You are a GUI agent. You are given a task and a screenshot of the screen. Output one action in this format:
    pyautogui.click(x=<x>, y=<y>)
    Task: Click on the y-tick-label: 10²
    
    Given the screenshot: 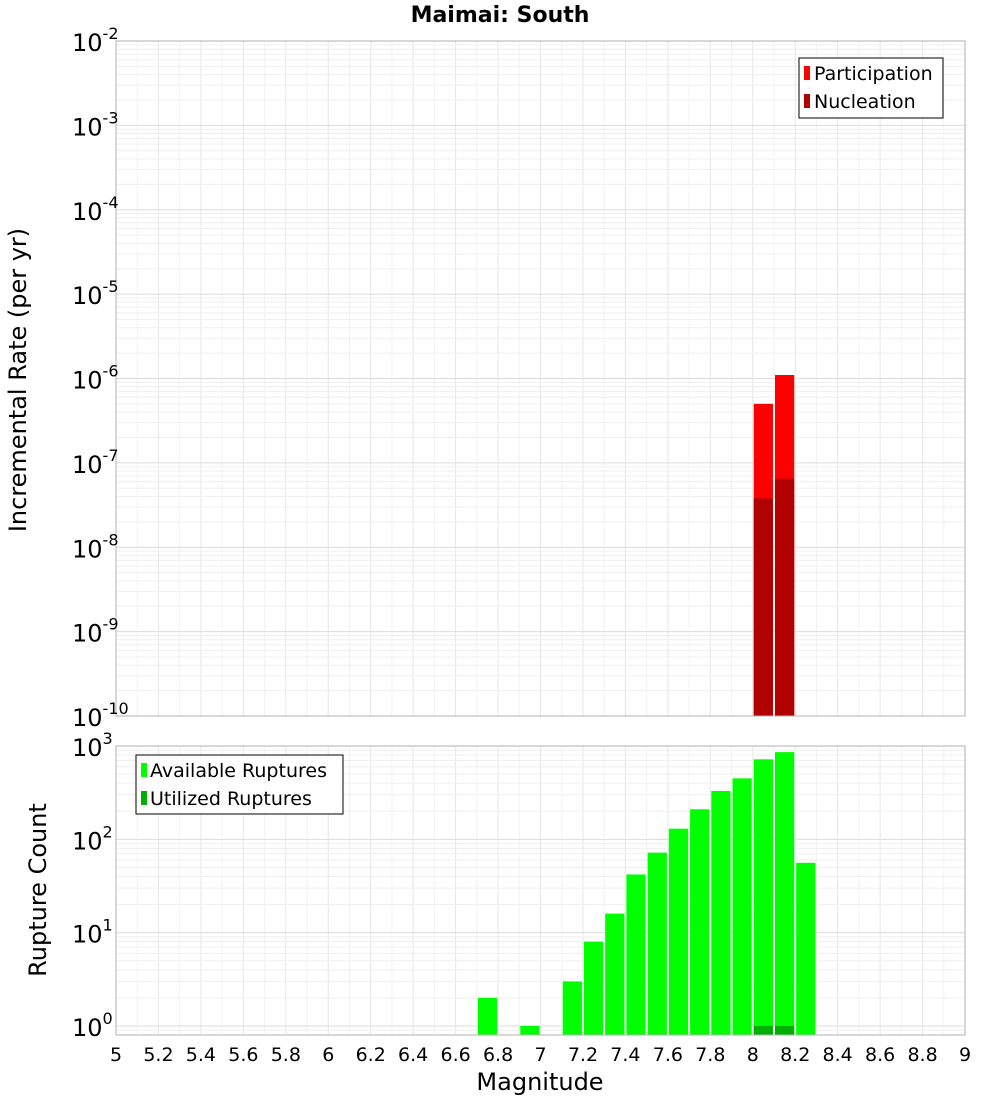 What is the action you would take?
    pyautogui.click(x=92, y=838)
    